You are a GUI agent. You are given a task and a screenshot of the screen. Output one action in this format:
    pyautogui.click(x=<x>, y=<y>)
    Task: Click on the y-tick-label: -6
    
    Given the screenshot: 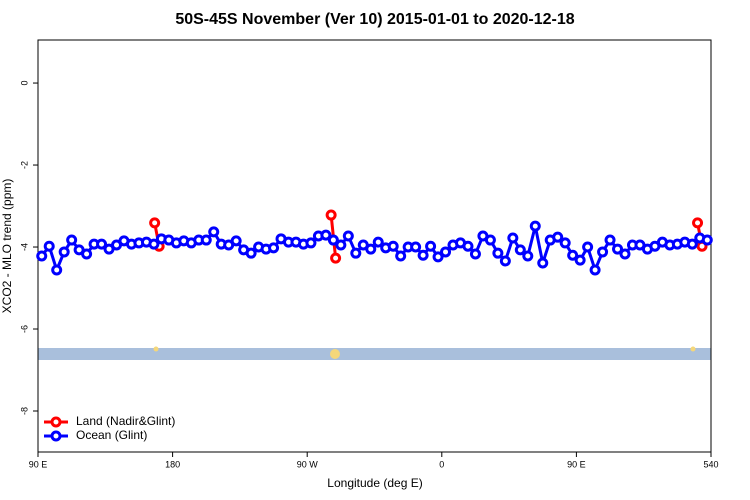 What is the action you would take?
    pyautogui.click(x=24, y=329)
    